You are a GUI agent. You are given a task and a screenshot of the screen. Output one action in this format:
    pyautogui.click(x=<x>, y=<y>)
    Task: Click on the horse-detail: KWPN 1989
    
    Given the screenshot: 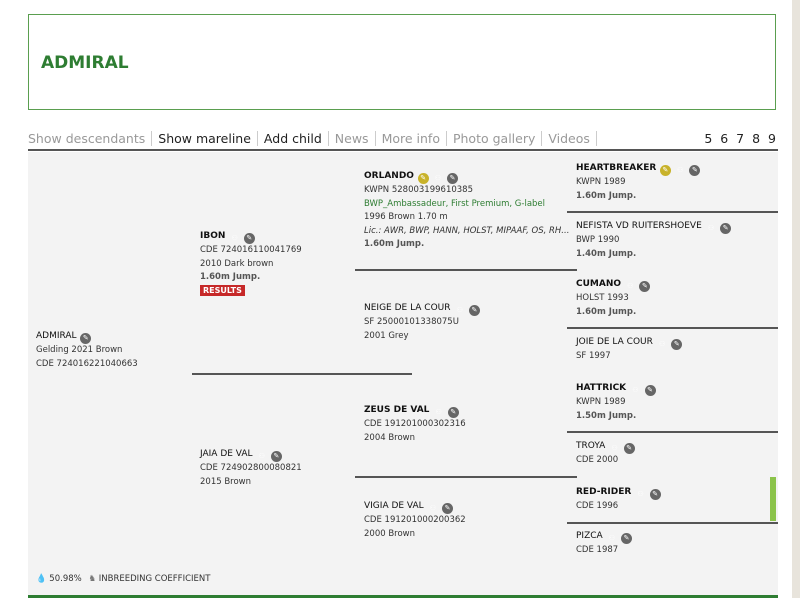 What is the action you would take?
    pyautogui.click(x=601, y=182)
    